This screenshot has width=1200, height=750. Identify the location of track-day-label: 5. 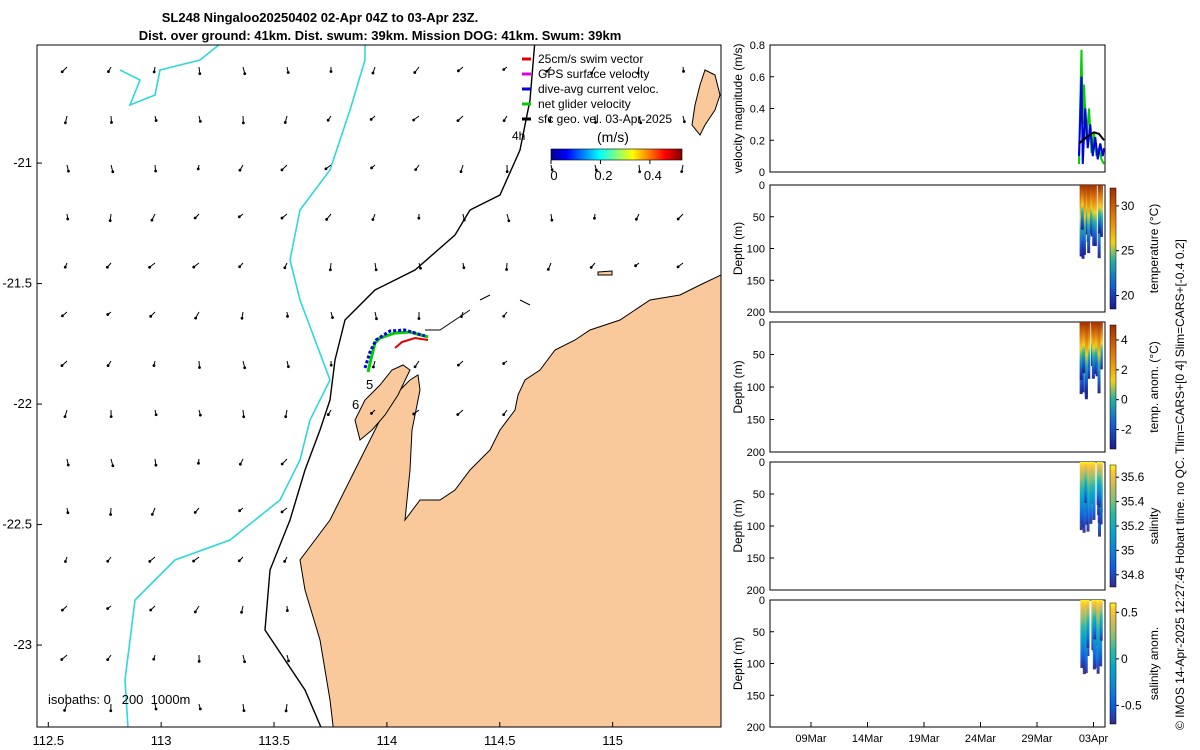
(369, 384).